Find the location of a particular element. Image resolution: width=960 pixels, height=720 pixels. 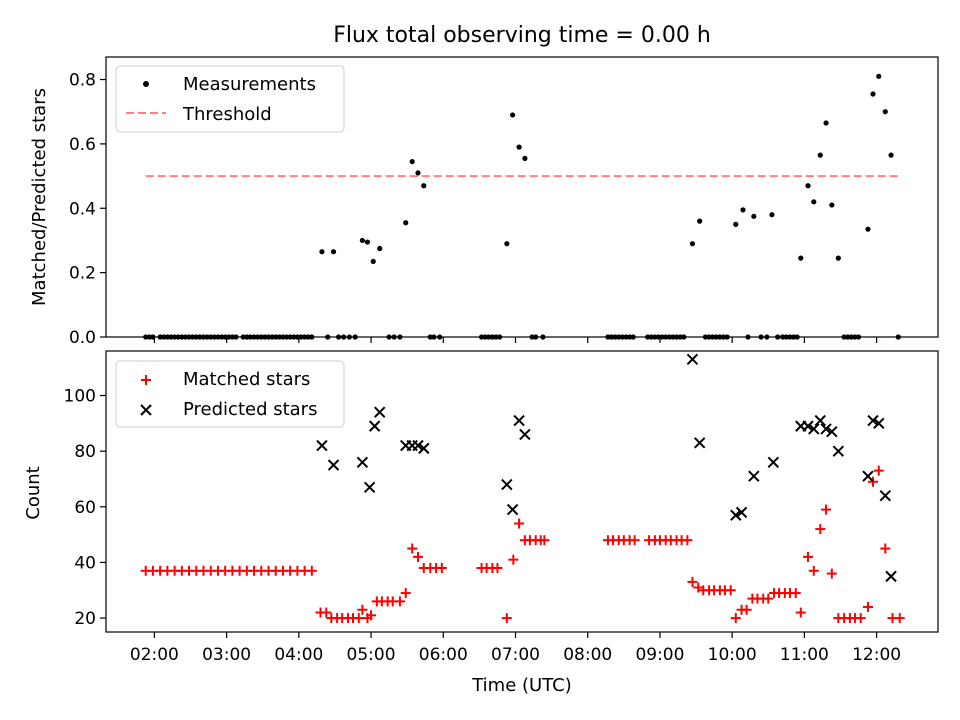

measurements-legend-marker is located at coordinates (146, 84).